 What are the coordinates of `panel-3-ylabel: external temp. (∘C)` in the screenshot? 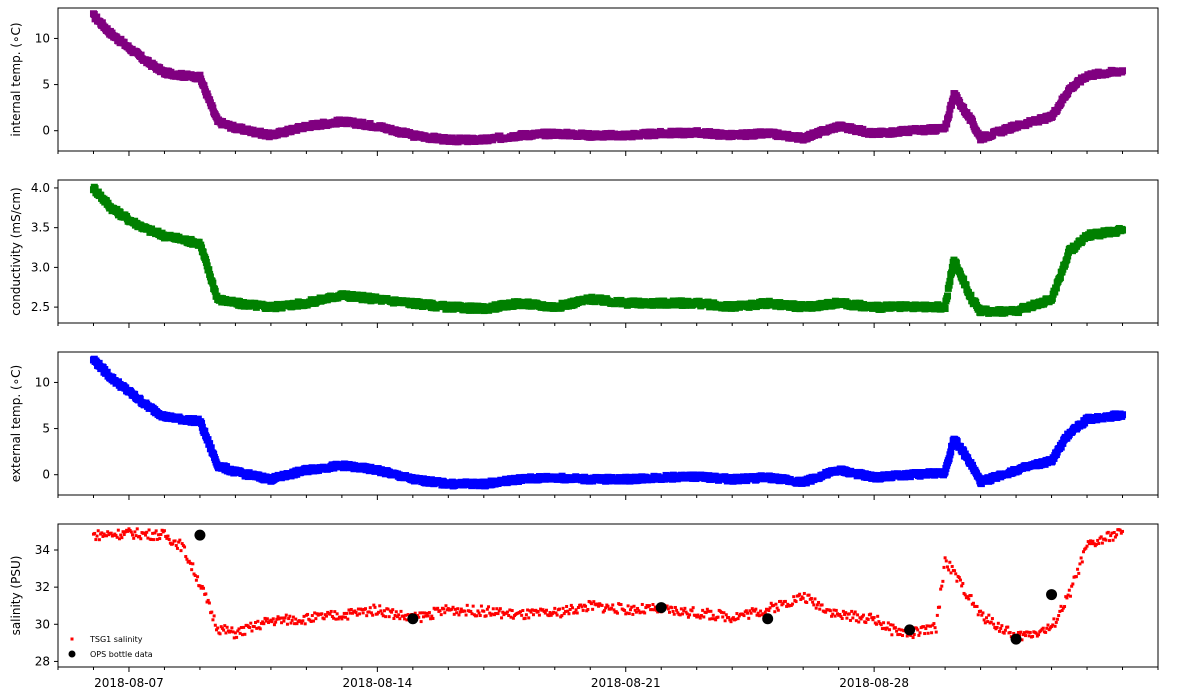 It's located at (16, 423).